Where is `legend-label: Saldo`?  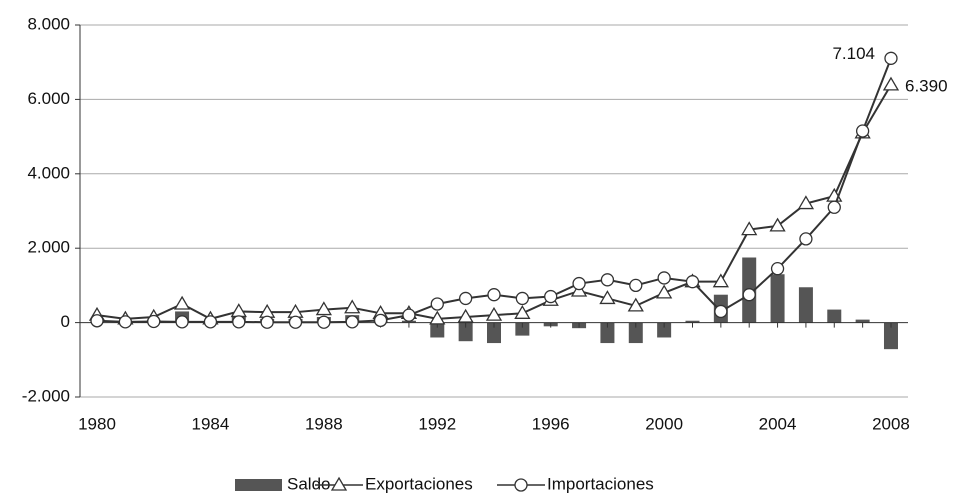 legend-label: Saldo is located at coordinates (308, 483).